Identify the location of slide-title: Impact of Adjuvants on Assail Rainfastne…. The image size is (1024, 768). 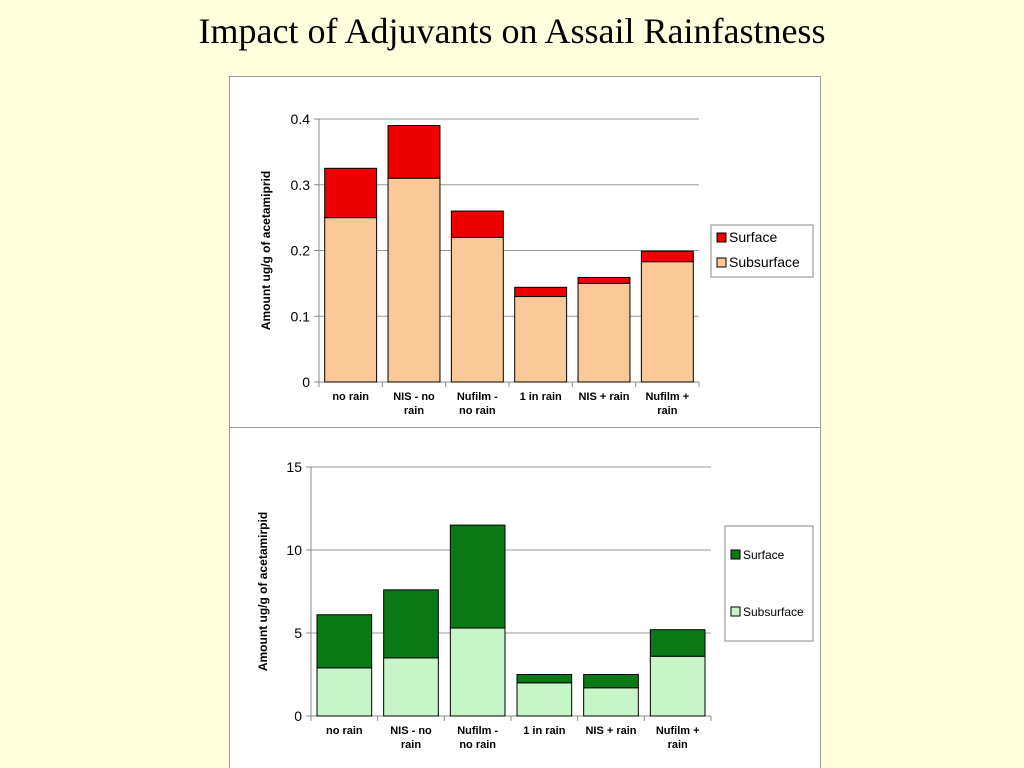
(512, 31).